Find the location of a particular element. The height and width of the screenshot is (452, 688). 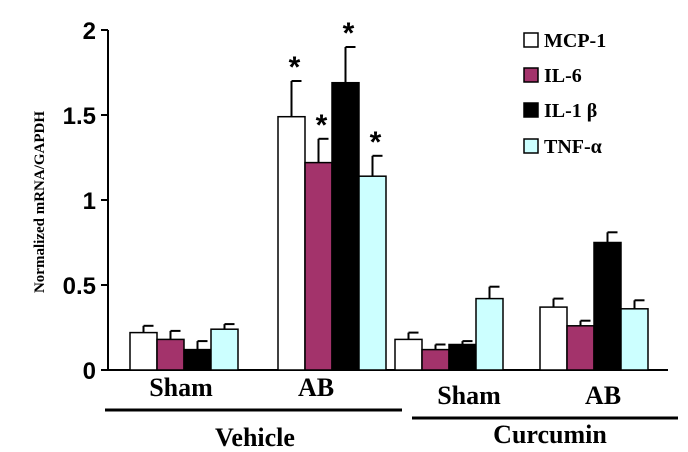

group-label: Vehicle is located at coordinates (255, 437).